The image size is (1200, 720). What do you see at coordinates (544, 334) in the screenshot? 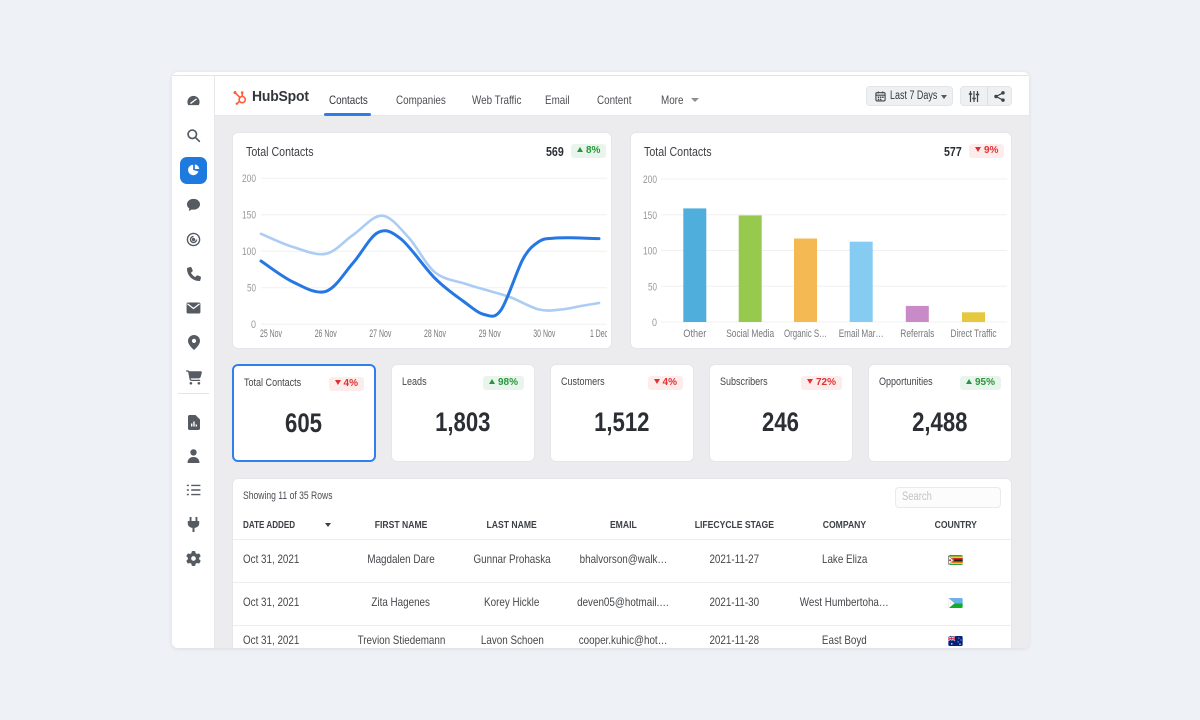
I see `svg-text: 30 Nov` at bounding box center [544, 334].